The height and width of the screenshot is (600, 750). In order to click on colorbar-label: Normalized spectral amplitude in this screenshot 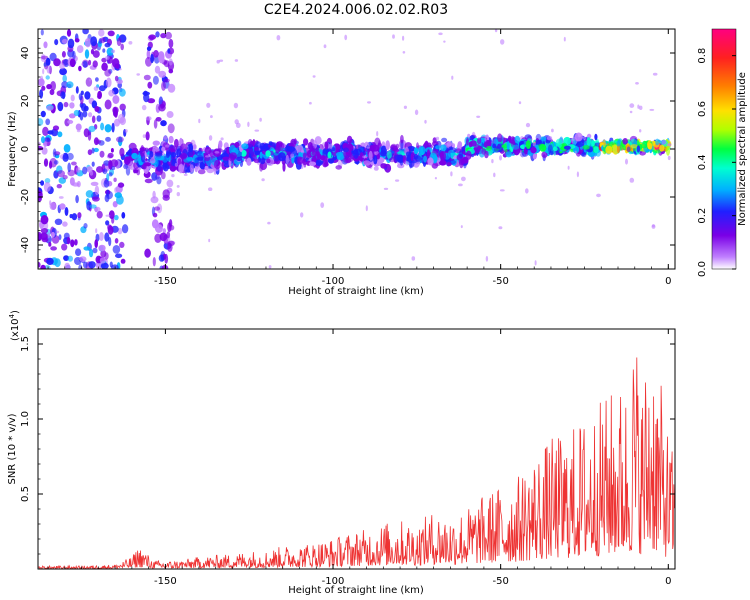, I will do `click(742, 149)`.